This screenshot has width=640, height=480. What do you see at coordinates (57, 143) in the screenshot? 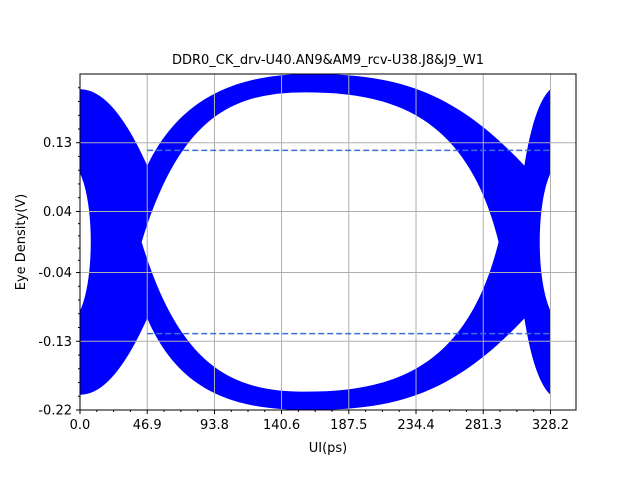
I see `y-tick-label: 0.13` at bounding box center [57, 143].